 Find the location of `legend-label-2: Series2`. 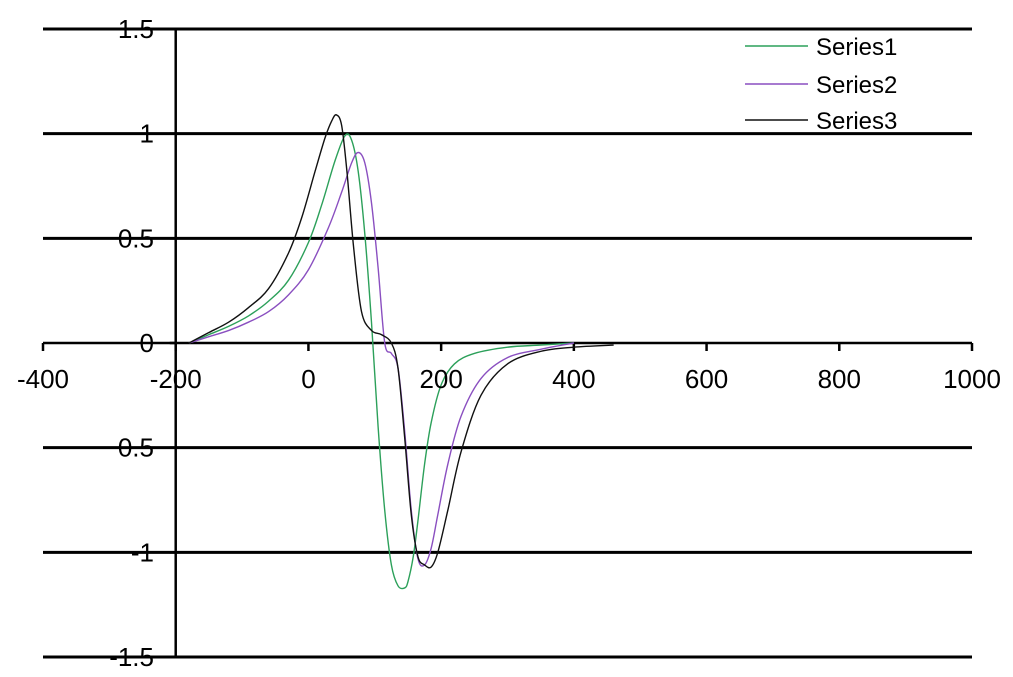

legend-label-2: Series2 is located at coordinates (856, 85).